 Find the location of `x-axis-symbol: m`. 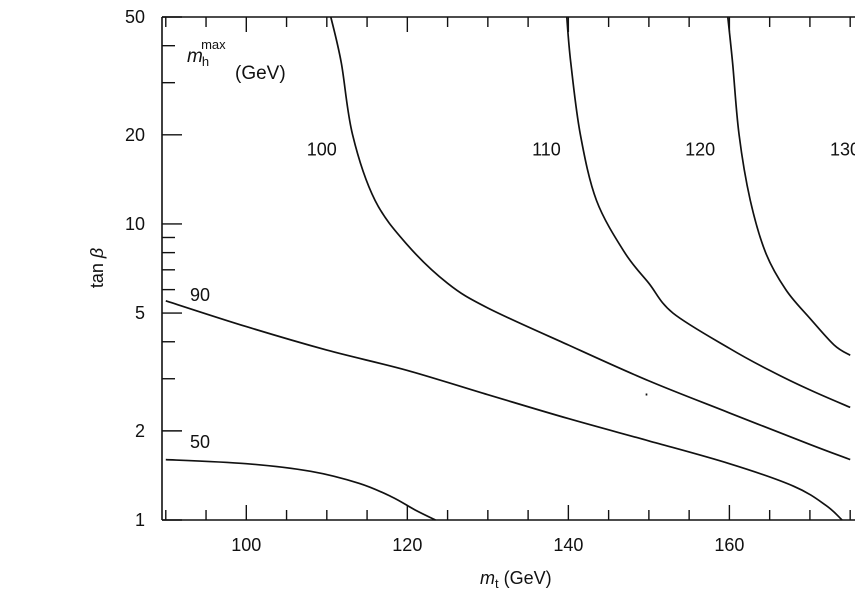

x-axis-symbol: m is located at coordinates (487, 578).